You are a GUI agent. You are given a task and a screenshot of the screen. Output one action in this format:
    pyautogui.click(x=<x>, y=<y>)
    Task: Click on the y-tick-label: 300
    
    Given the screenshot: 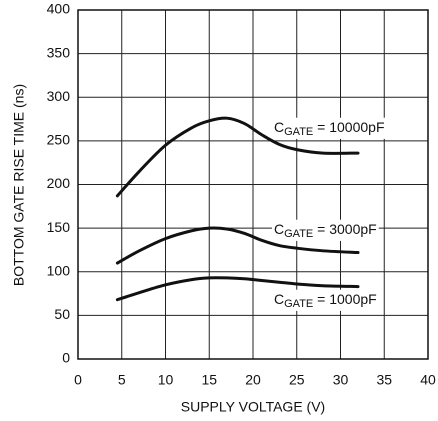 What is the action you would take?
    pyautogui.click(x=59, y=96)
    